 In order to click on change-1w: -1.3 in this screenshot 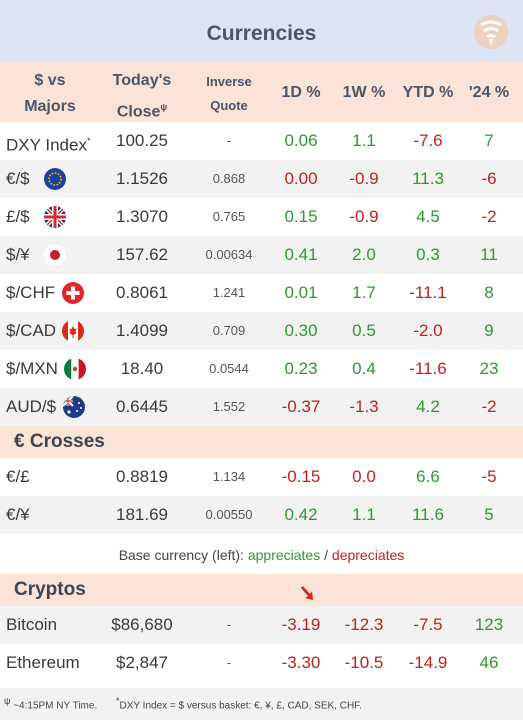, I will do `click(364, 406)`.